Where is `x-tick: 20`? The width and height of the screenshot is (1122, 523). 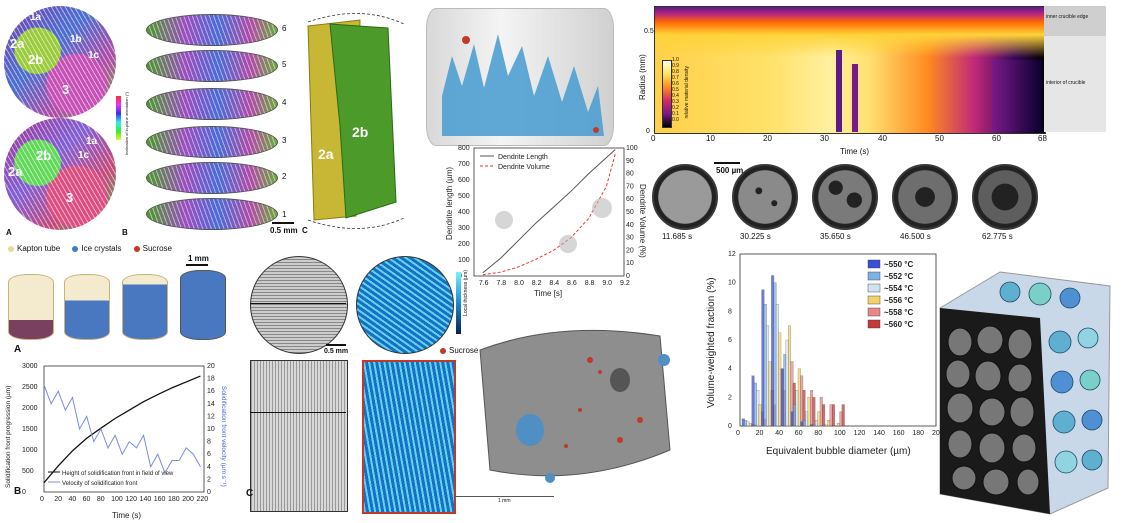
x-tick: 20 is located at coordinates (760, 433).